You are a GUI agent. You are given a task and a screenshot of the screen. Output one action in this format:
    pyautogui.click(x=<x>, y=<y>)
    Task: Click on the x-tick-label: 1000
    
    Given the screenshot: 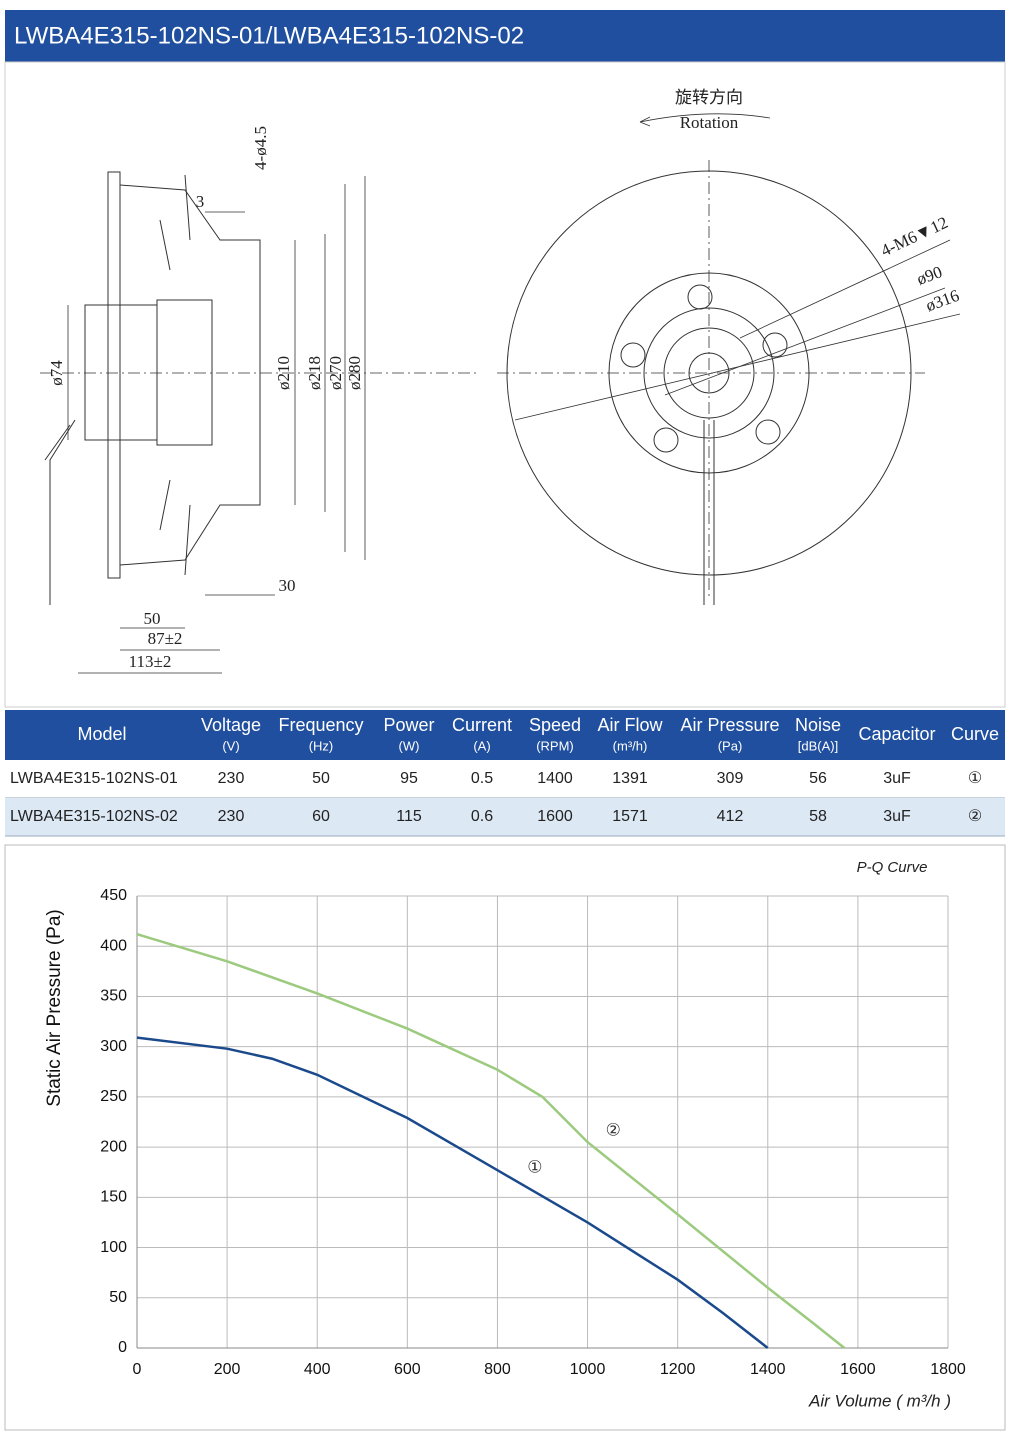 What is the action you would take?
    pyautogui.click(x=588, y=1369)
    